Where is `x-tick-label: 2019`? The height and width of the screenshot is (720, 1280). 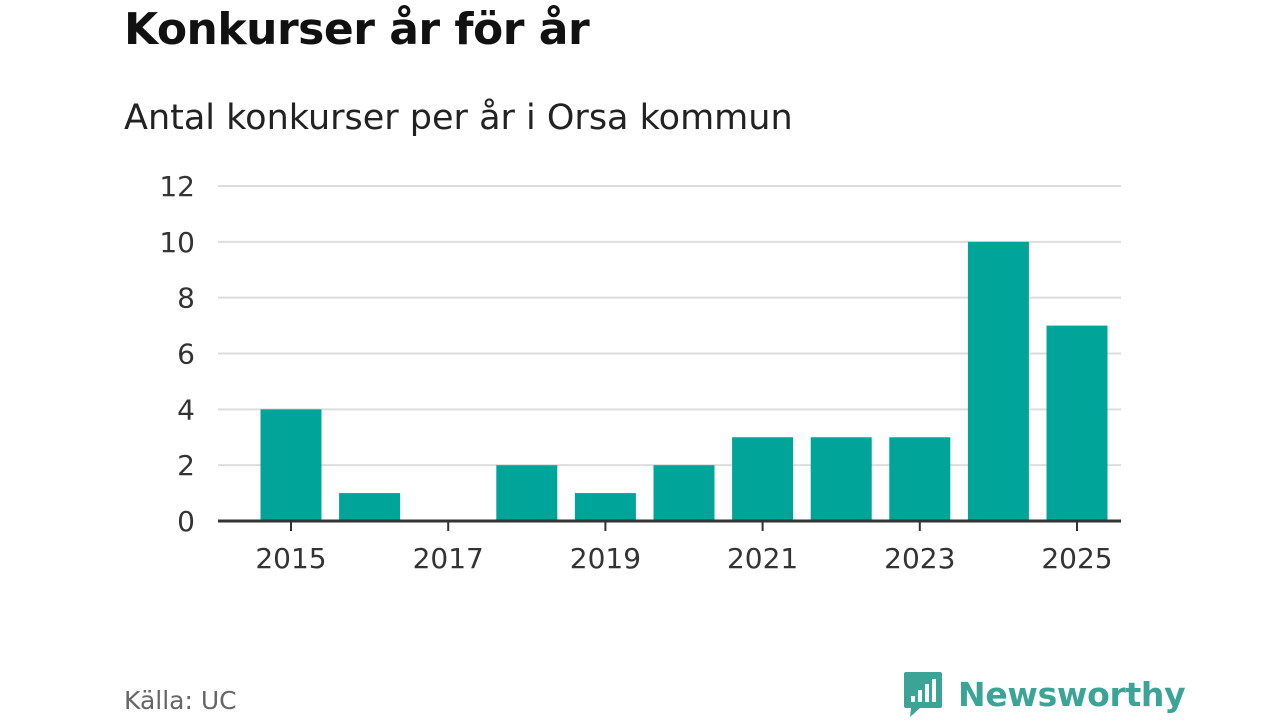 x-tick-label: 2019 is located at coordinates (605, 558).